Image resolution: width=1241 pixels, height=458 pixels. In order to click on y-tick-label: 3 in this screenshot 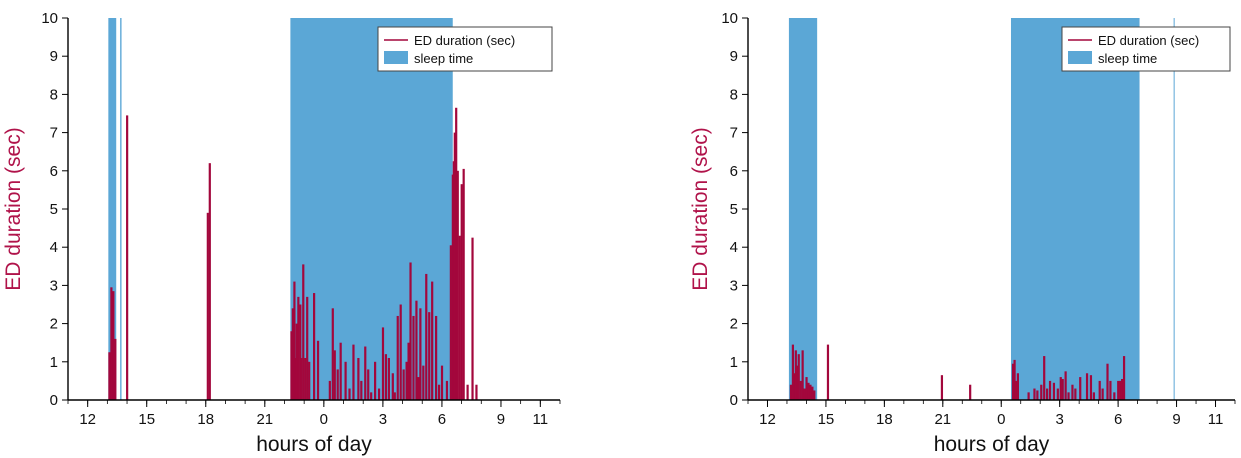, I will do `click(734, 285)`.